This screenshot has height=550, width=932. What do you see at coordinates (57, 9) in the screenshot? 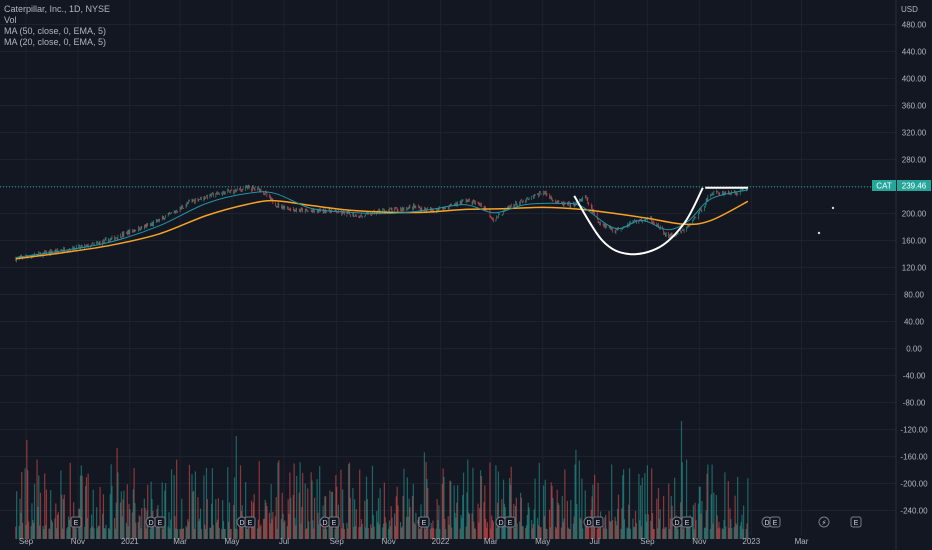
I see `legend-title: Caterpillar, Inc., 1D, NYSE` at bounding box center [57, 9].